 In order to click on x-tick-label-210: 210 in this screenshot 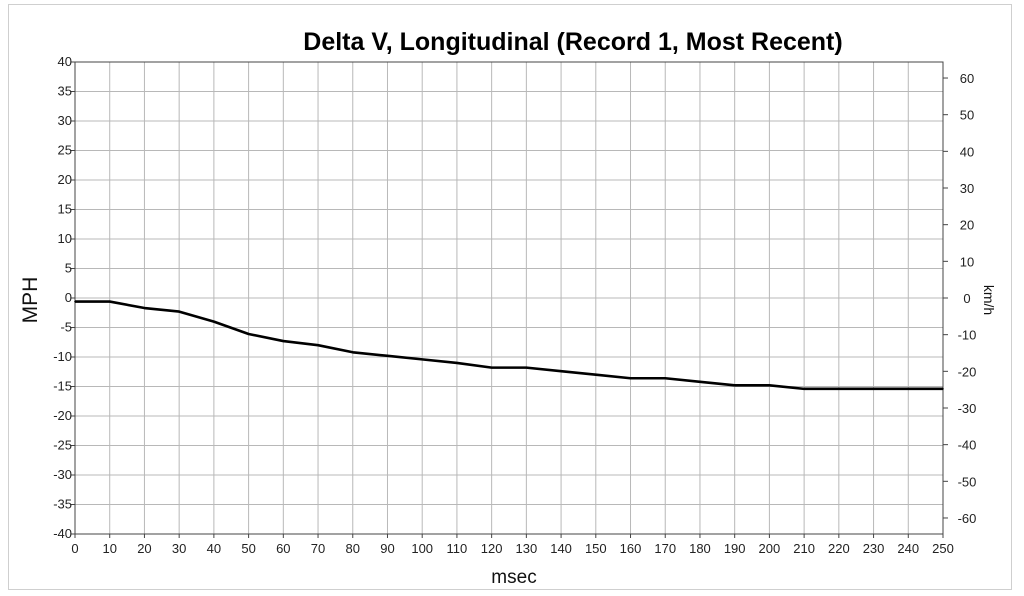, I will do `click(804, 548)`.